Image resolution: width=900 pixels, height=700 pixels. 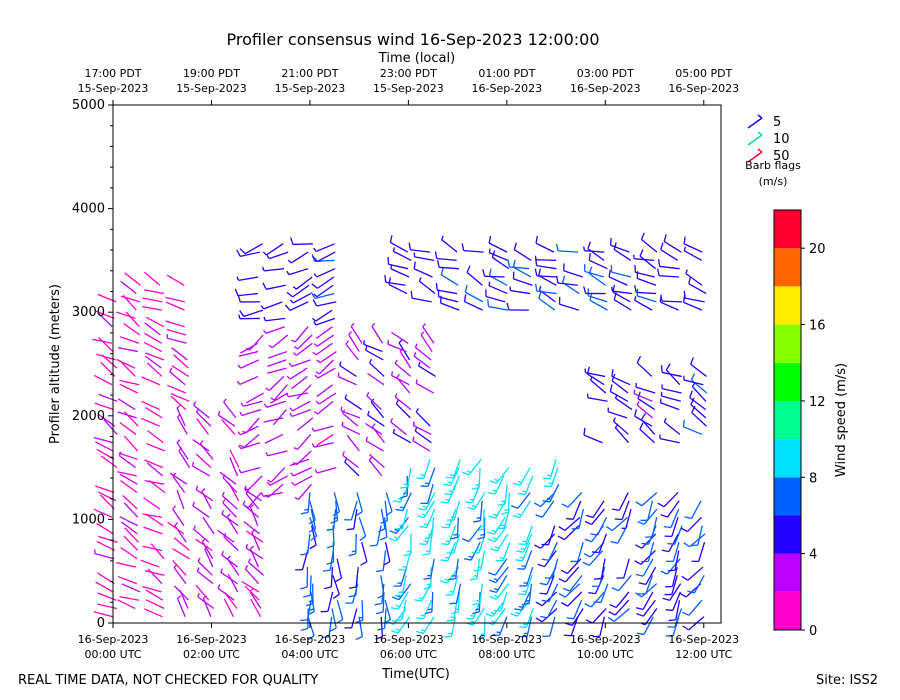 What do you see at coordinates (310, 88) in the screenshot?
I see `top-tick-date: 15-Sep-2023` at bounding box center [310, 88].